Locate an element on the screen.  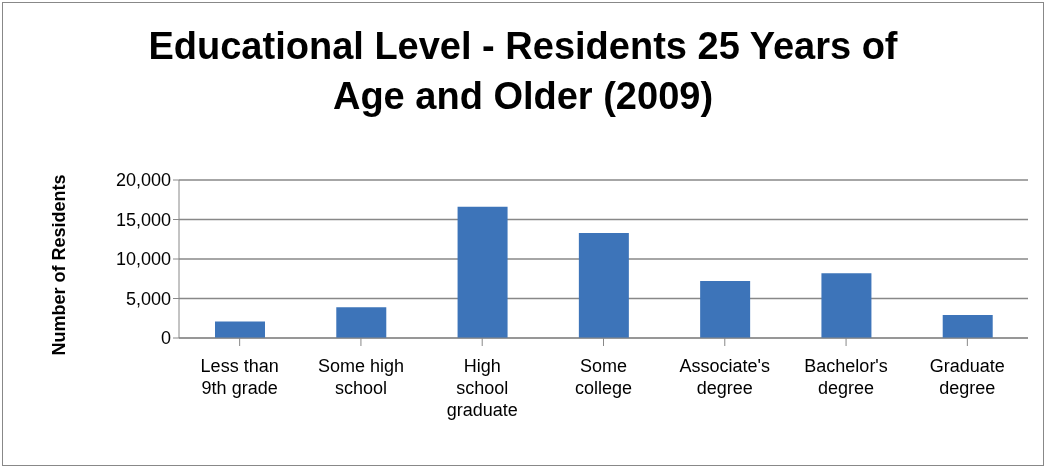
y-tick-label: 0 is located at coordinates (165, 338).